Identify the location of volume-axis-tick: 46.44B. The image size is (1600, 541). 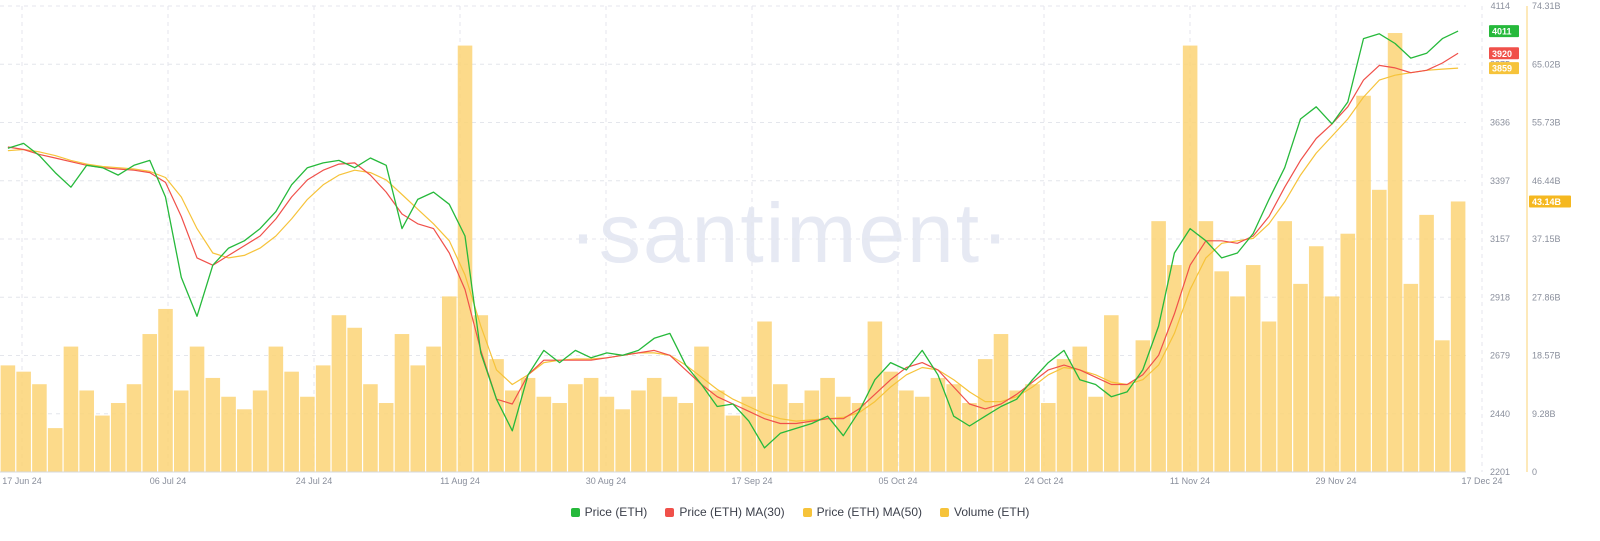
(1546, 181).